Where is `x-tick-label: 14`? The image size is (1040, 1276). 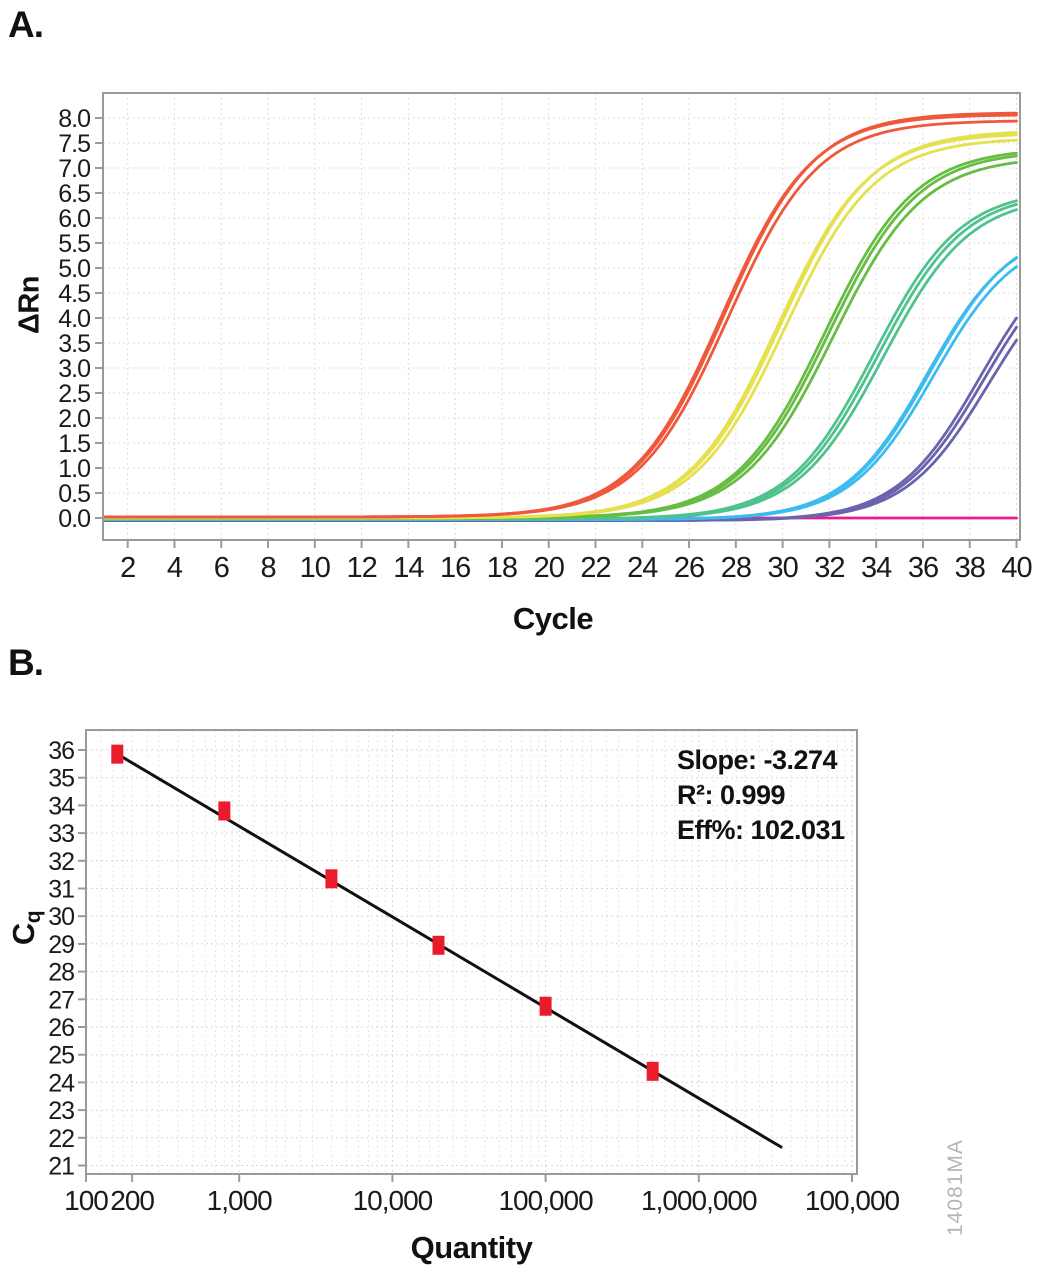 x-tick-label: 14 is located at coordinates (408, 568).